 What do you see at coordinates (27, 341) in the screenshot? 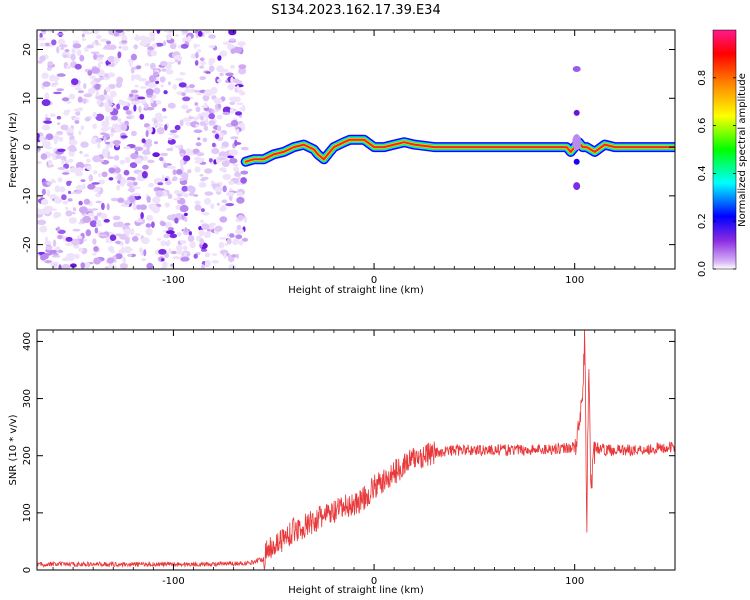
I see `snr-y-tick-label: 400` at bounding box center [27, 341].